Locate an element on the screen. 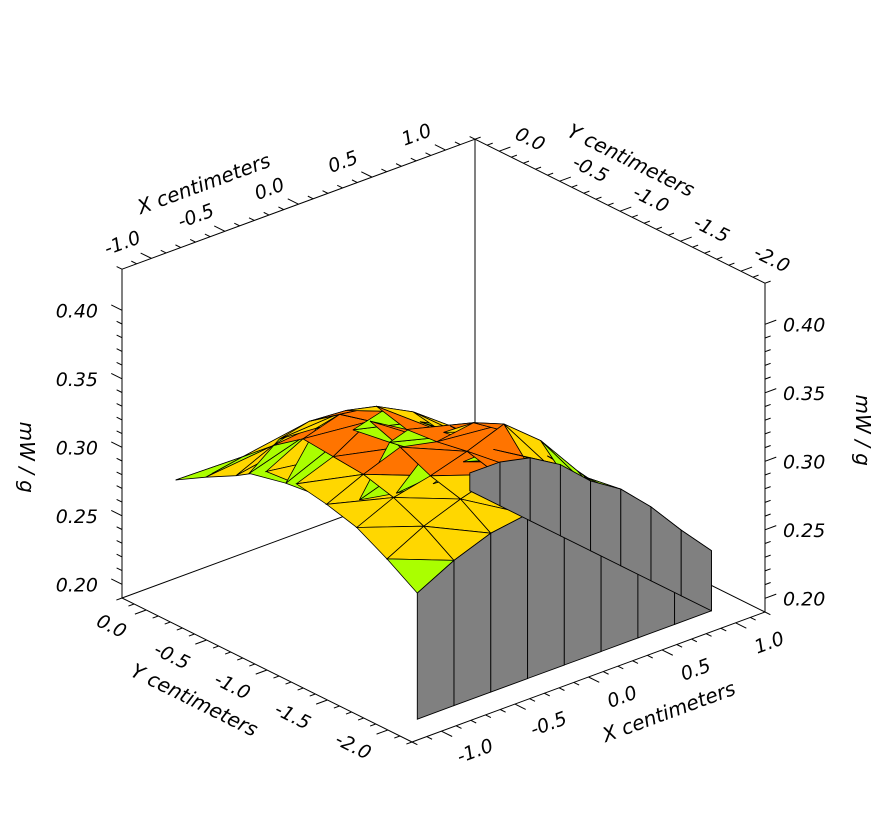 This screenshot has height=828, width=873. z-axis-title-left: mW / g is located at coordinates (27, 457).